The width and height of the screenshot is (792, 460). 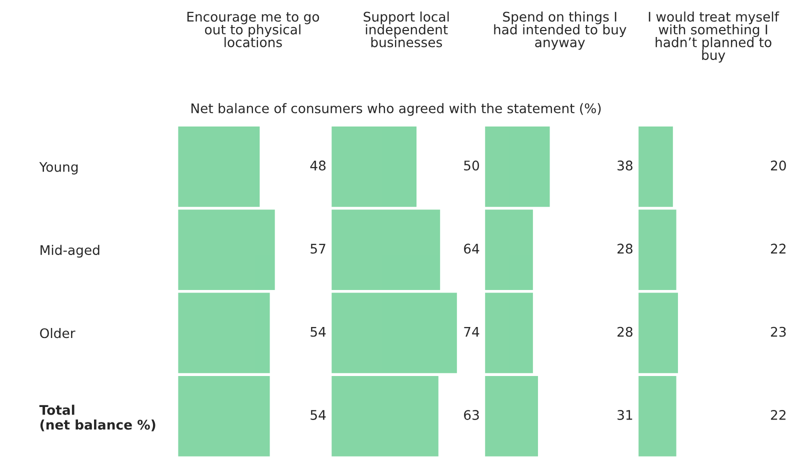 I want to click on chart-title: Encourage me to go out to physical locations, so click(x=253, y=30).